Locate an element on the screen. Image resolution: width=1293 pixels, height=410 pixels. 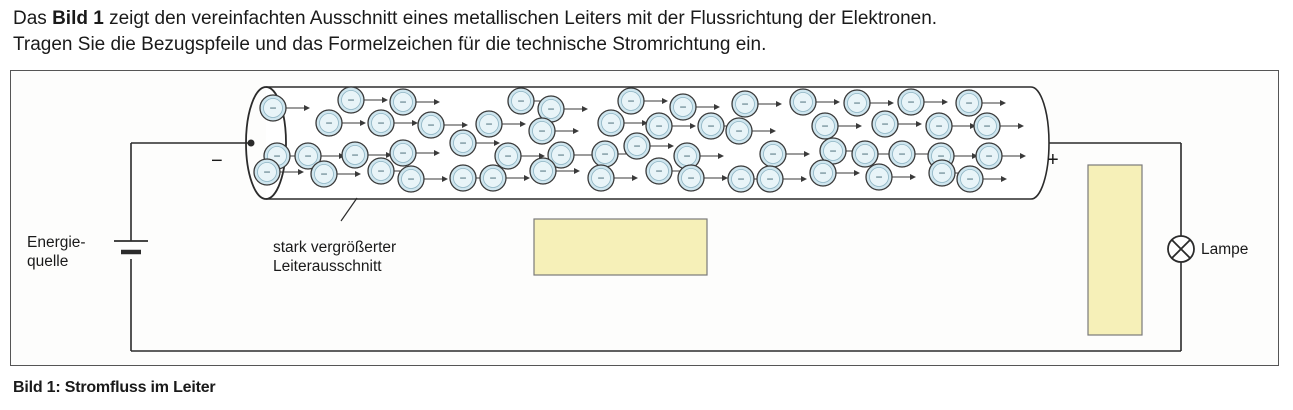
figure-reference: Bild 1 is located at coordinates (78, 18).